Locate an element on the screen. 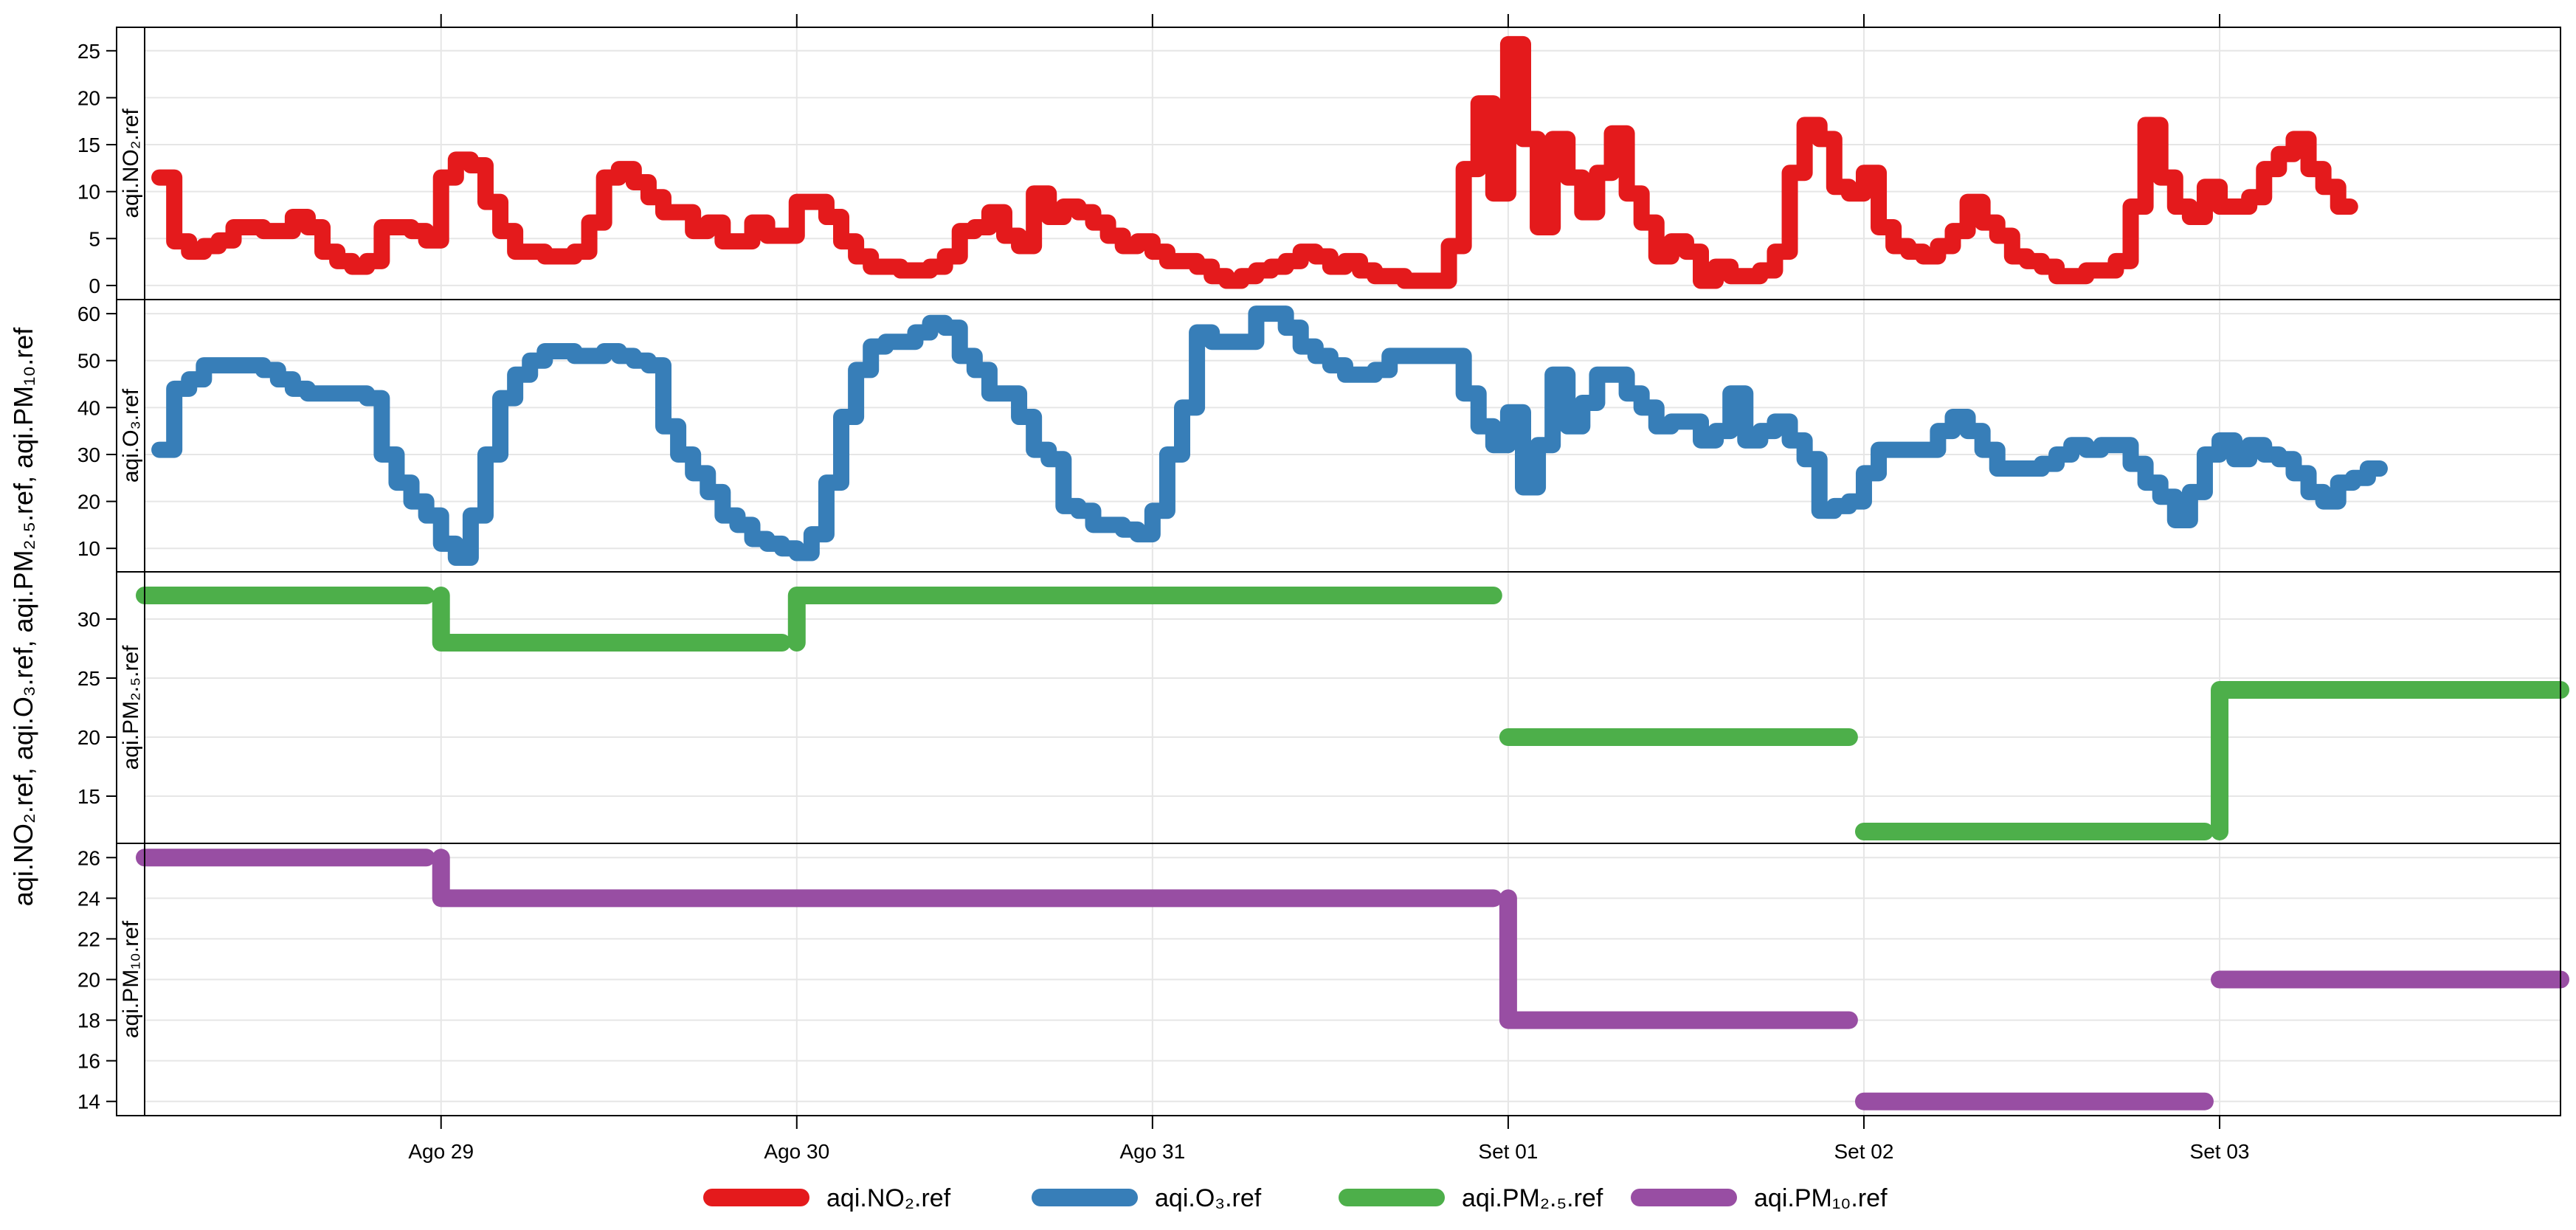 The height and width of the screenshot is (1230, 2576). x-tick-label: Set 02 is located at coordinates (1863, 1151).